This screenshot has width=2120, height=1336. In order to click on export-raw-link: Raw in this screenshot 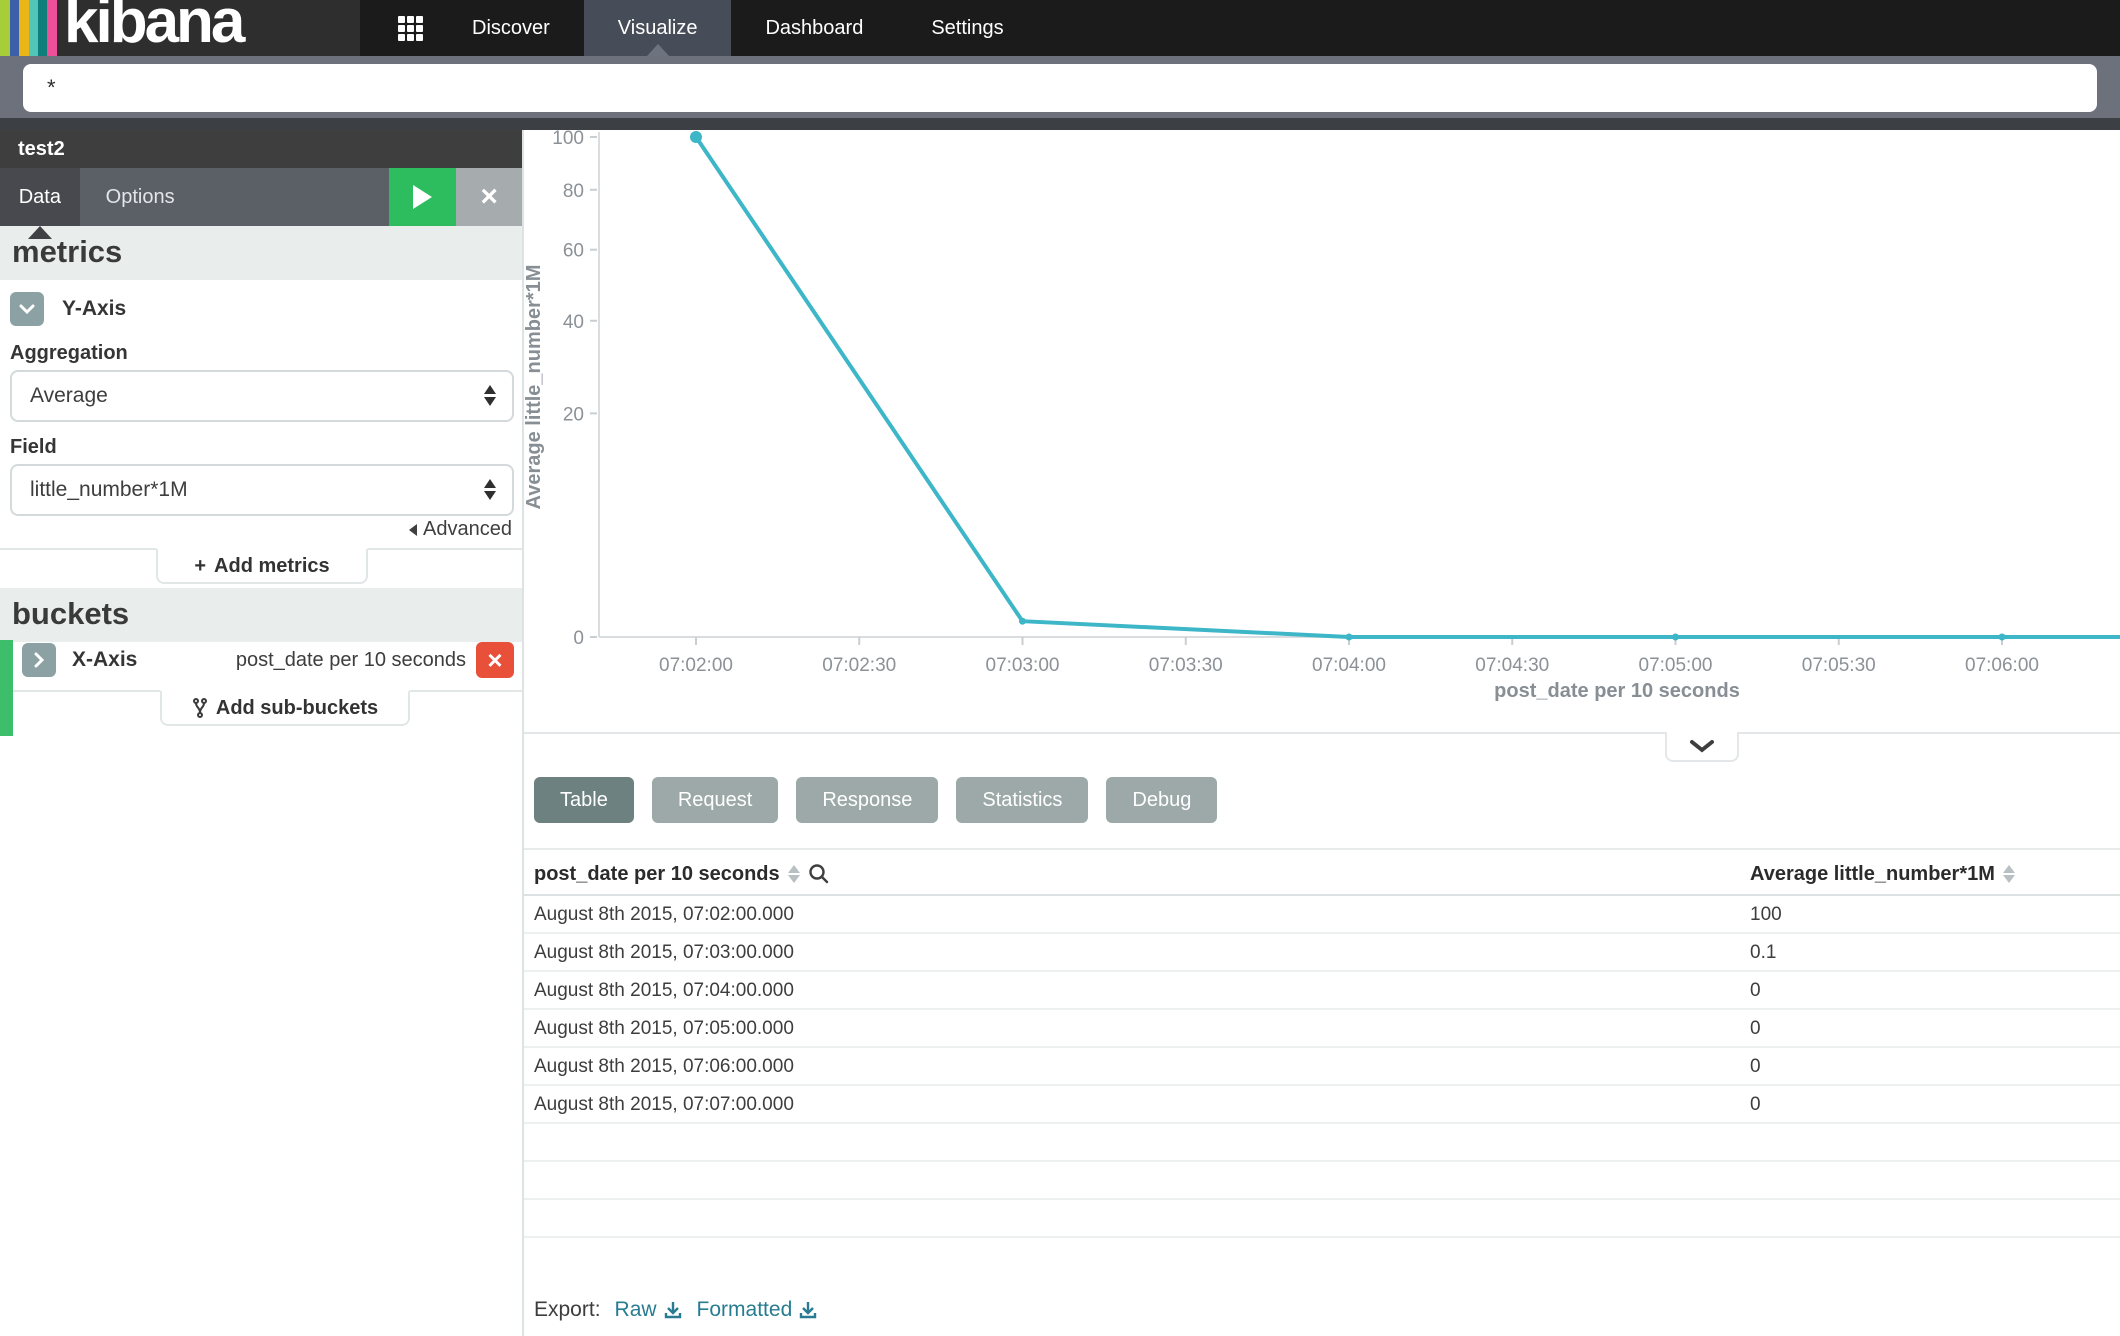, I will do `click(649, 1310)`.